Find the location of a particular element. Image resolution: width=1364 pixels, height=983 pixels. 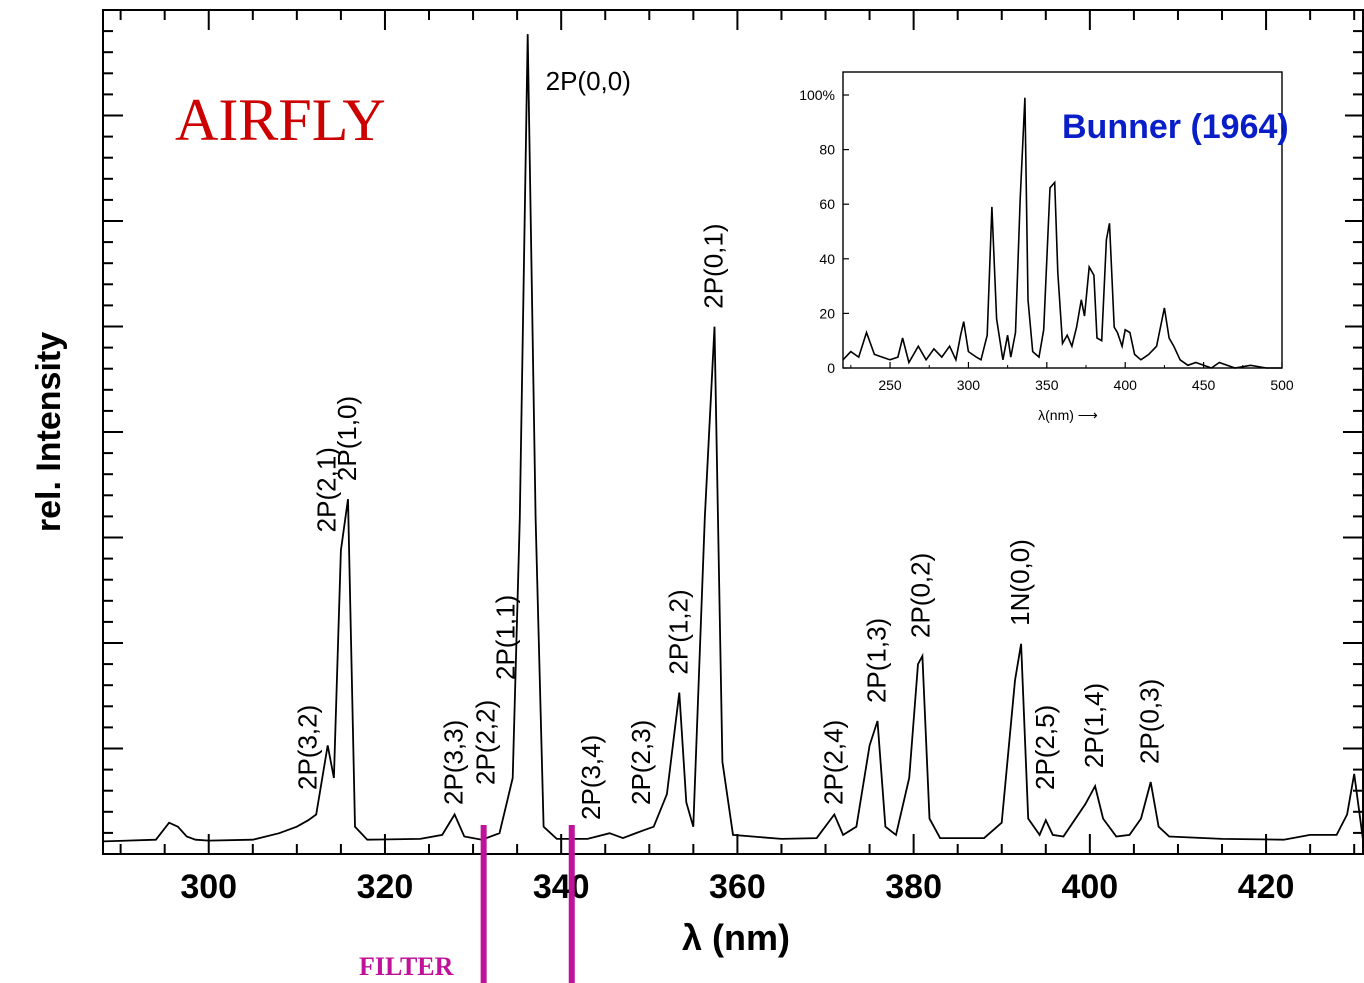

inset-spectrum-line is located at coordinates (1062, 233).